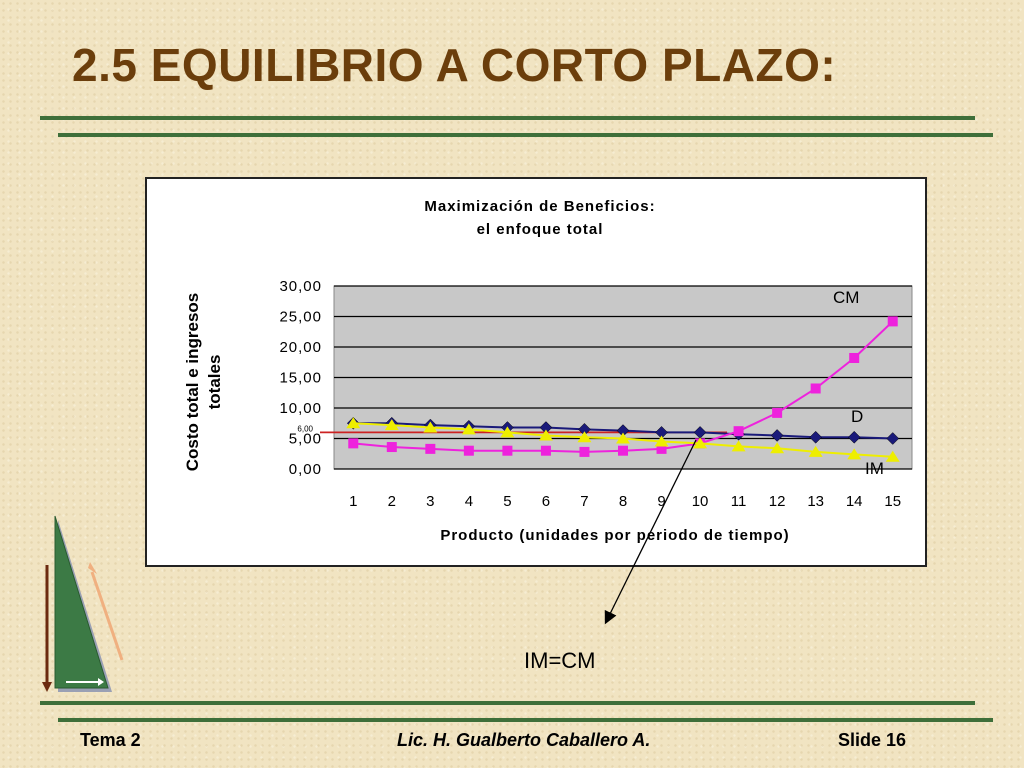  Describe the element at coordinates (872, 740) in the screenshot. I see `footer-slide-number: Slide 16` at that location.